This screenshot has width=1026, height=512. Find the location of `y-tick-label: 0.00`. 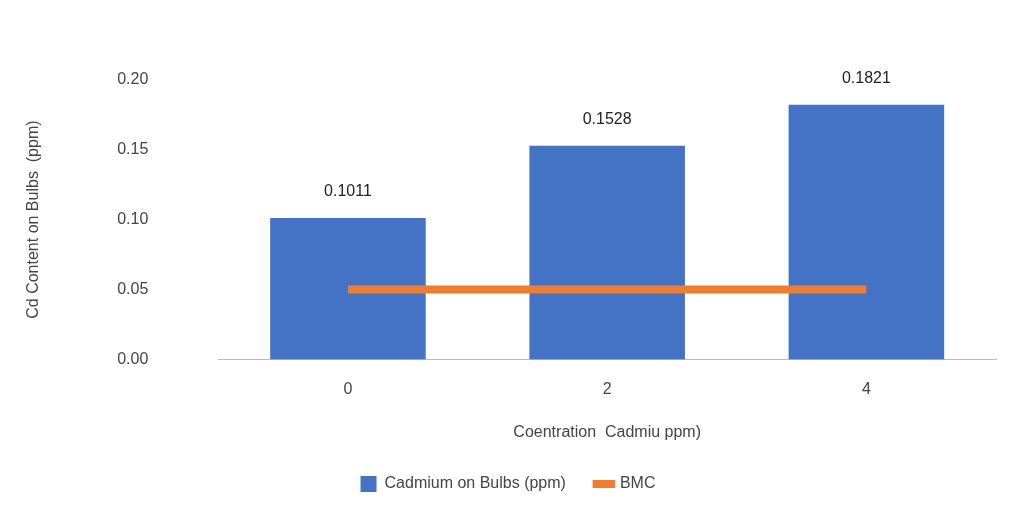

y-tick-label: 0.00 is located at coordinates (133, 359).